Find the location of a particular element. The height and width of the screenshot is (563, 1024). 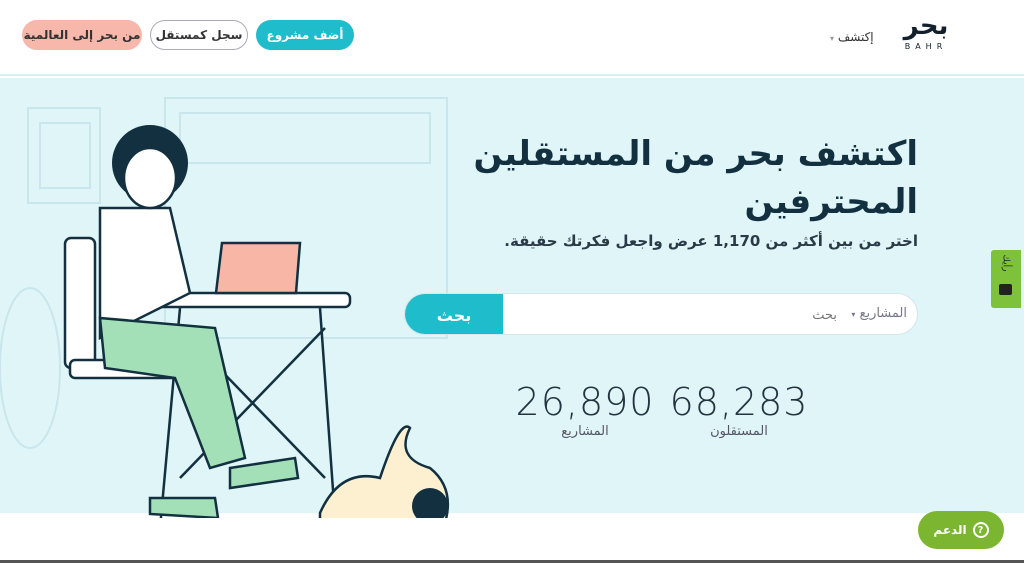

category-select: المشاريع ▾ is located at coordinates (879, 313).